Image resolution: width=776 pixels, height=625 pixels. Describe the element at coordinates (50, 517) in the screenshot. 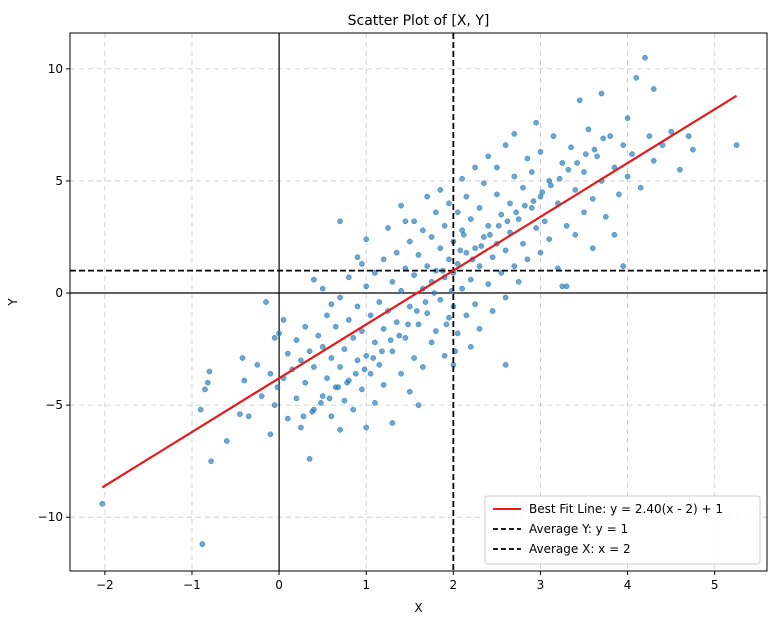

I see `y-tick-label: −10` at that location.